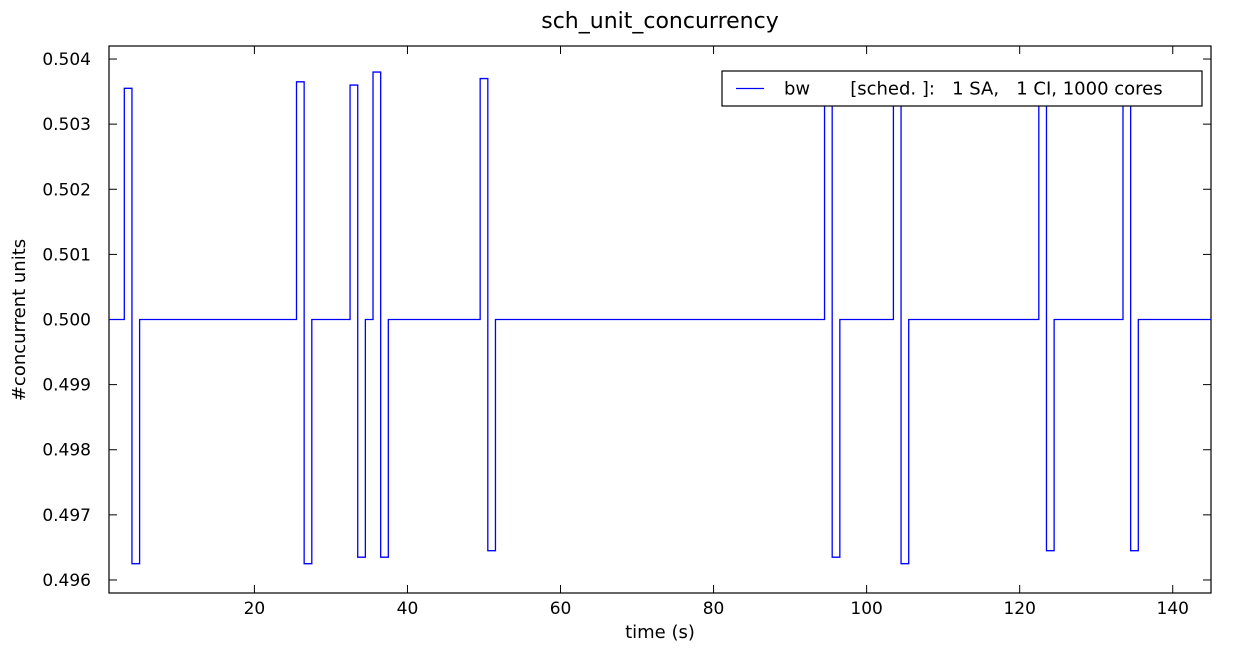 The image size is (1235, 656). I want to click on y-tick-label: 0.503, so click(66, 125).